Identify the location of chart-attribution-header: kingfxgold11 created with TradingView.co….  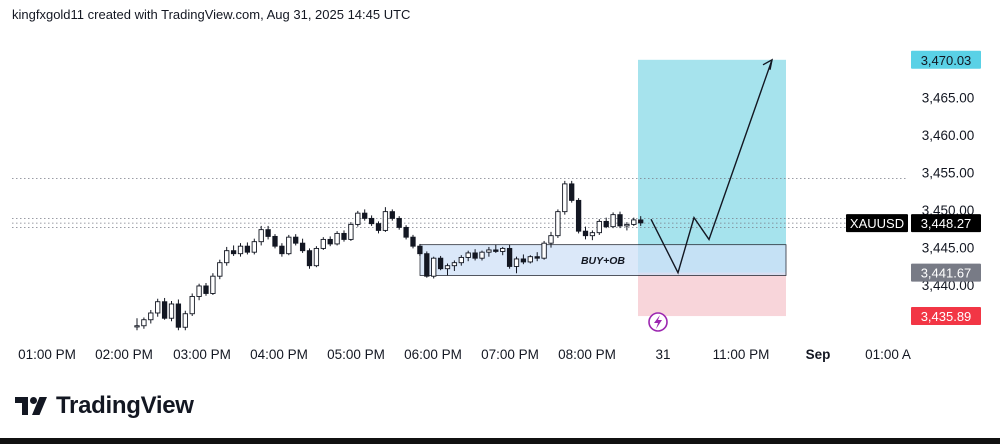
(211, 14).